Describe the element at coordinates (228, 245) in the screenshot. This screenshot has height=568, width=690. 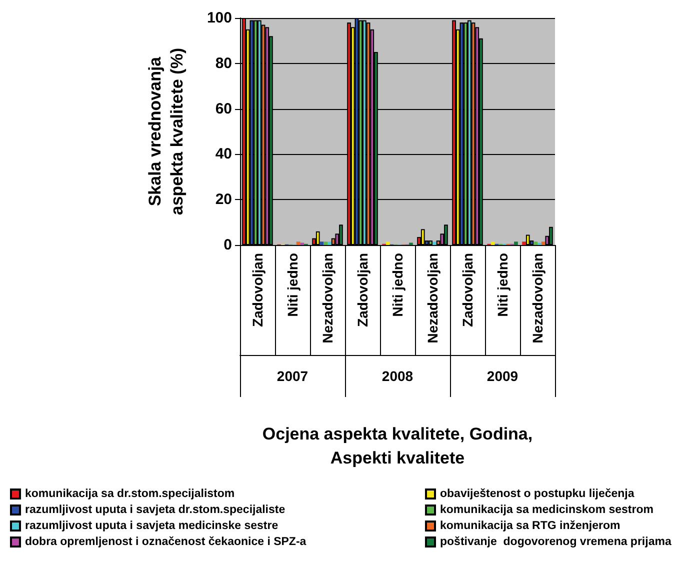
I see `y-tick-label: 0` at that location.